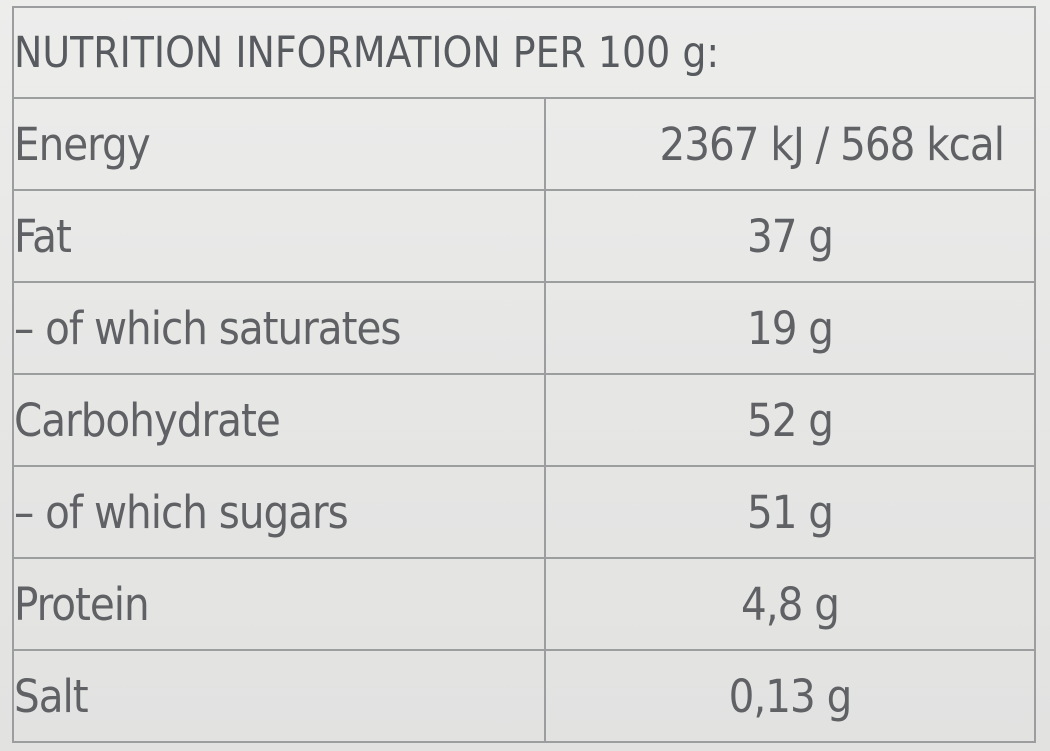 This screenshot has height=751, width=1050. Describe the element at coordinates (279, 328) in the screenshot. I see `row-label: – of which saturates` at that location.